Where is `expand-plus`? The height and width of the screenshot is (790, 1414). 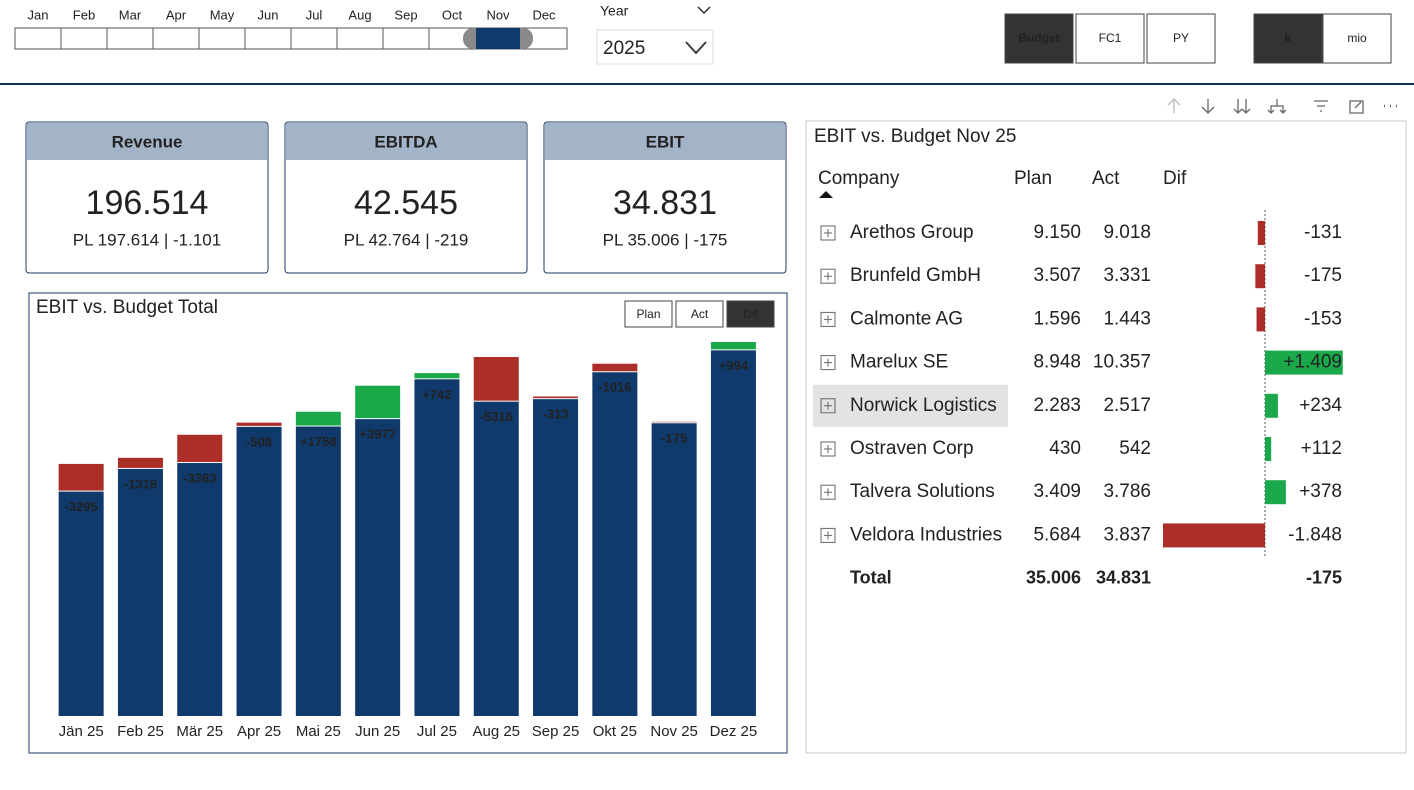 expand-plus is located at coordinates (828, 449).